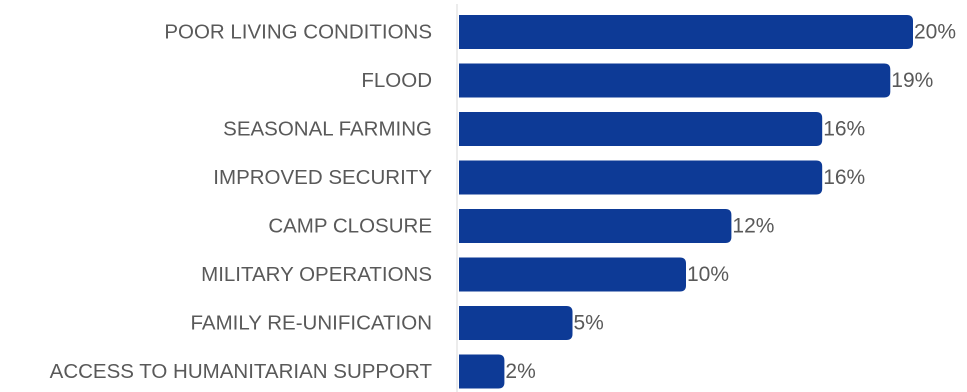  I want to click on bar-family-re-unification, so click(516, 323).